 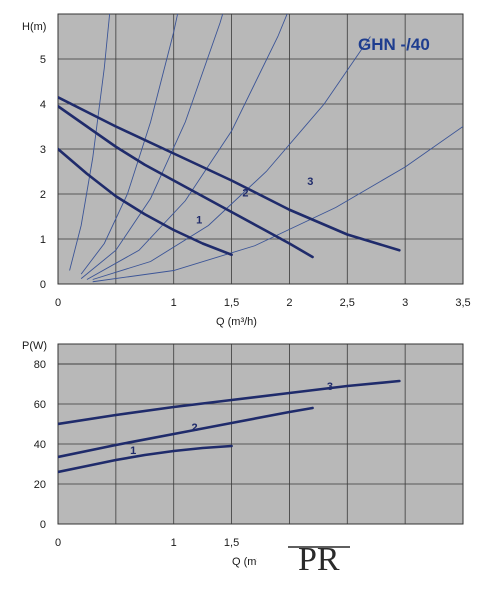 What do you see at coordinates (43, 195) in the screenshot?
I see `y-tick-label: 2` at bounding box center [43, 195].